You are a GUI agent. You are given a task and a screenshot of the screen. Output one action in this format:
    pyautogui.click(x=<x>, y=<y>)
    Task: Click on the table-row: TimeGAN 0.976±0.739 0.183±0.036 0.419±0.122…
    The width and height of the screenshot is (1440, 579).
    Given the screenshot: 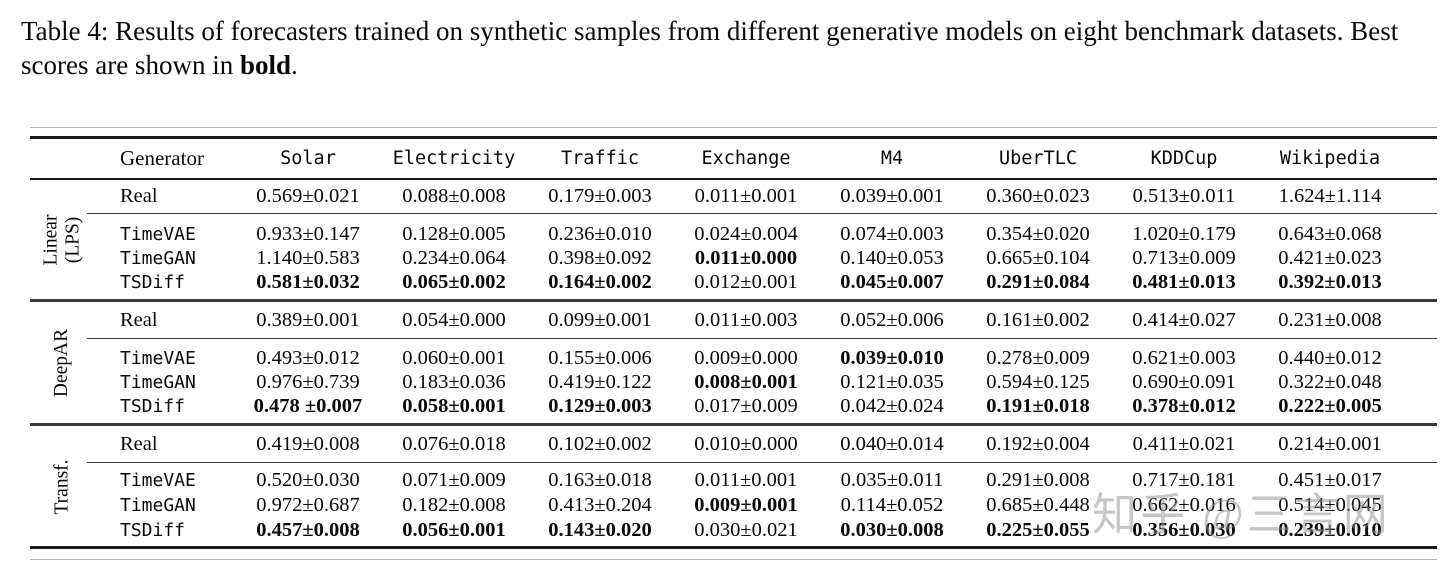 What is the action you would take?
    pyautogui.click(x=733, y=382)
    